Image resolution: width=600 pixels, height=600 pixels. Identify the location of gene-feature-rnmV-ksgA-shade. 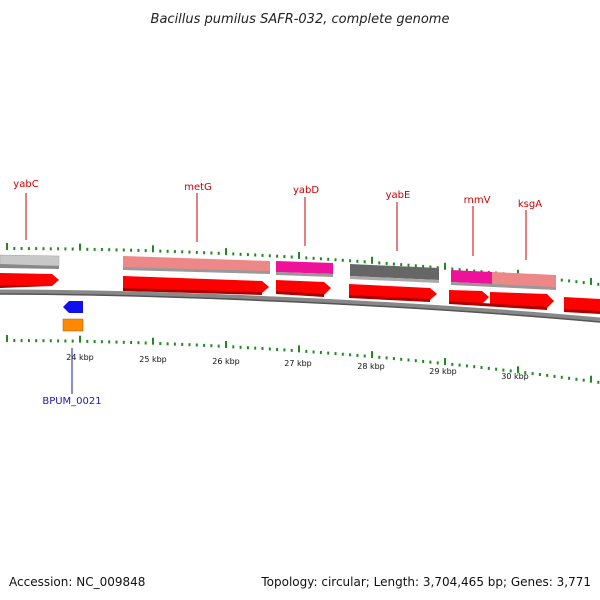
(503, 286).